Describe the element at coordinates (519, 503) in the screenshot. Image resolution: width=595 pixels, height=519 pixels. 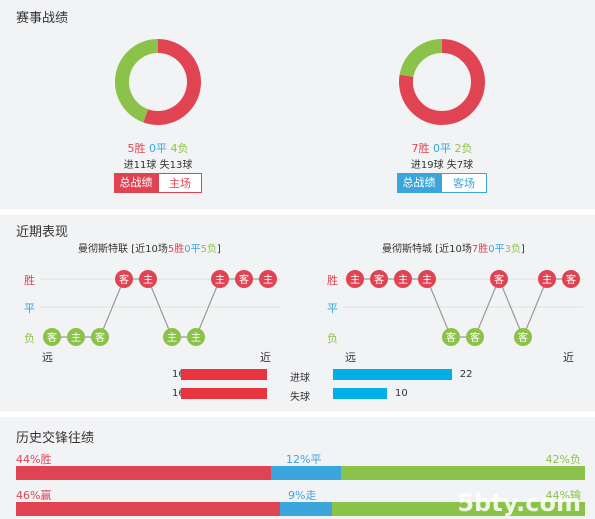
I see `watermark-logo: 5bty.com` at that location.